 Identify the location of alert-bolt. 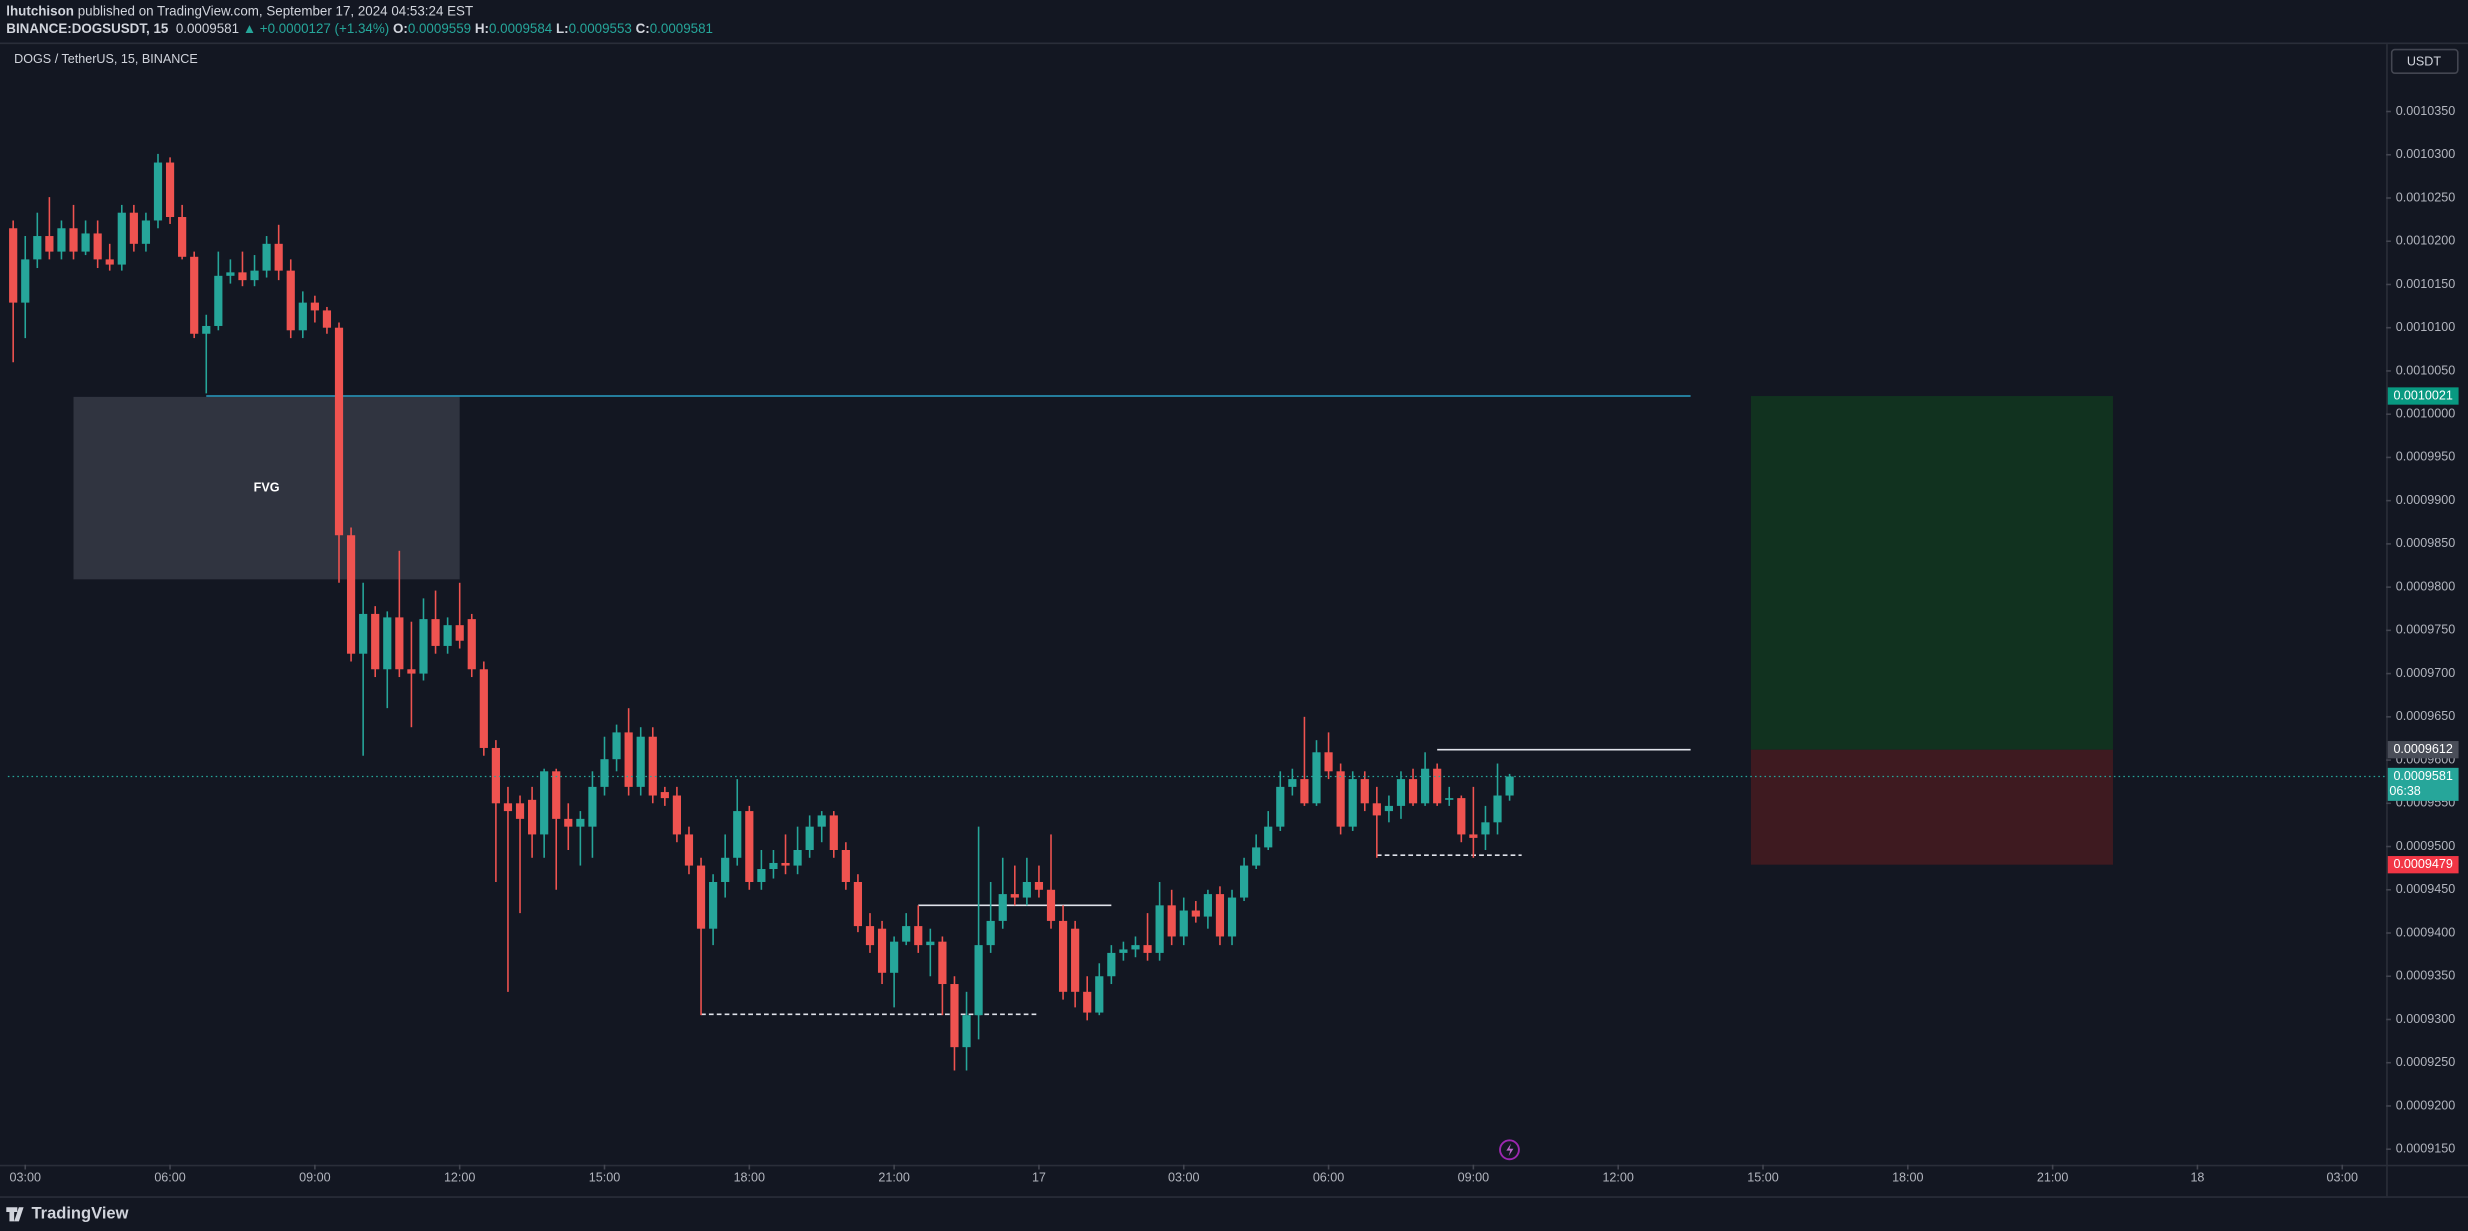
(1510, 1150).